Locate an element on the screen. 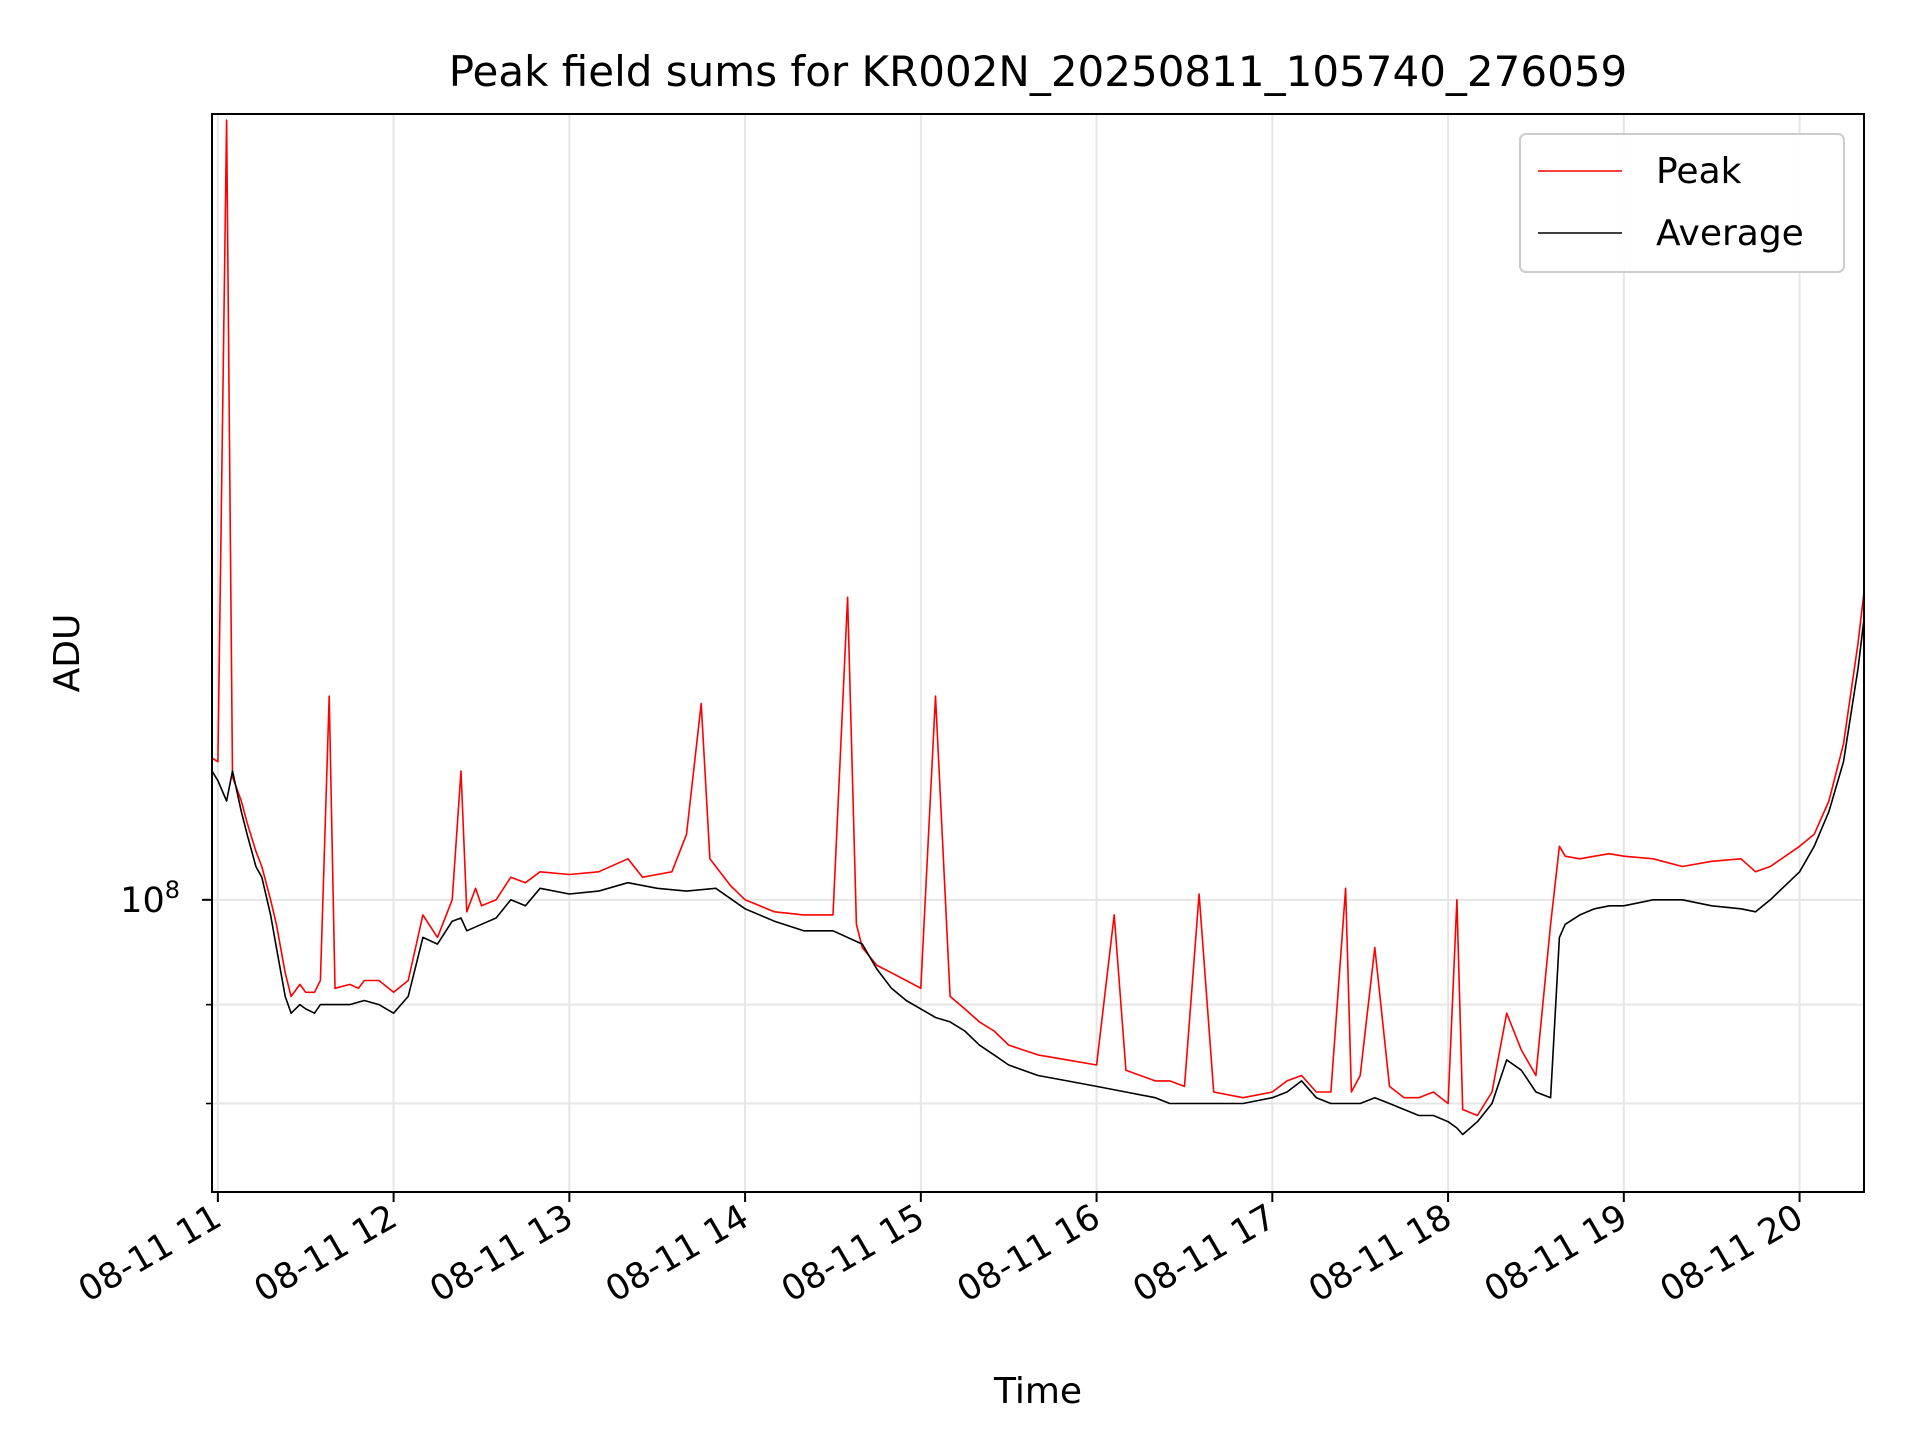 The width and height of the screenshot is (1920, 1440). y-axis-label: ADU is located at coordinates (67, 653).